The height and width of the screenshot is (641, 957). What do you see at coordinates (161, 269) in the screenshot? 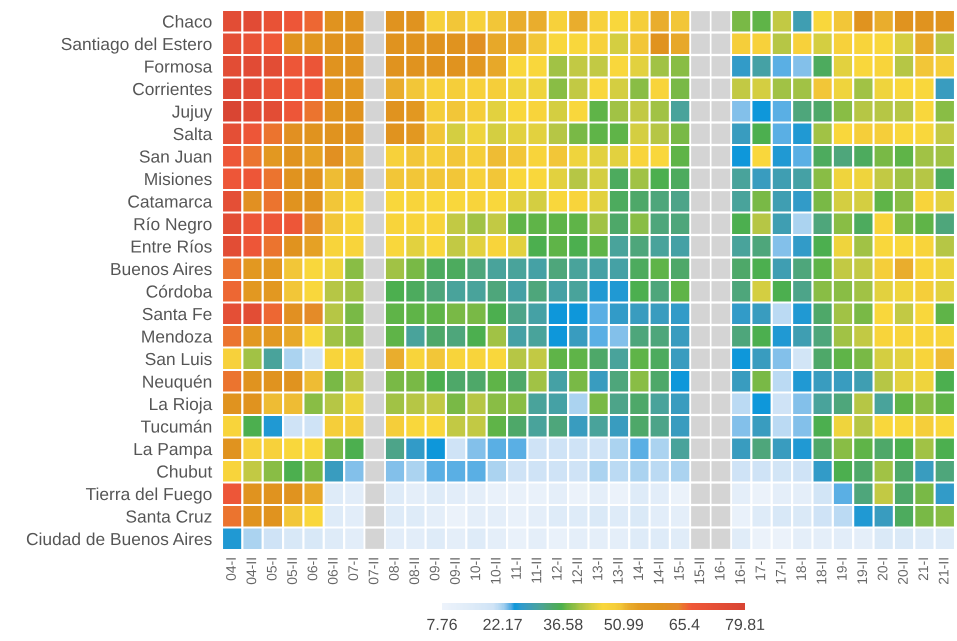
I see `y-tick-label: Buenos Aires` at bounding box center [161, 269].